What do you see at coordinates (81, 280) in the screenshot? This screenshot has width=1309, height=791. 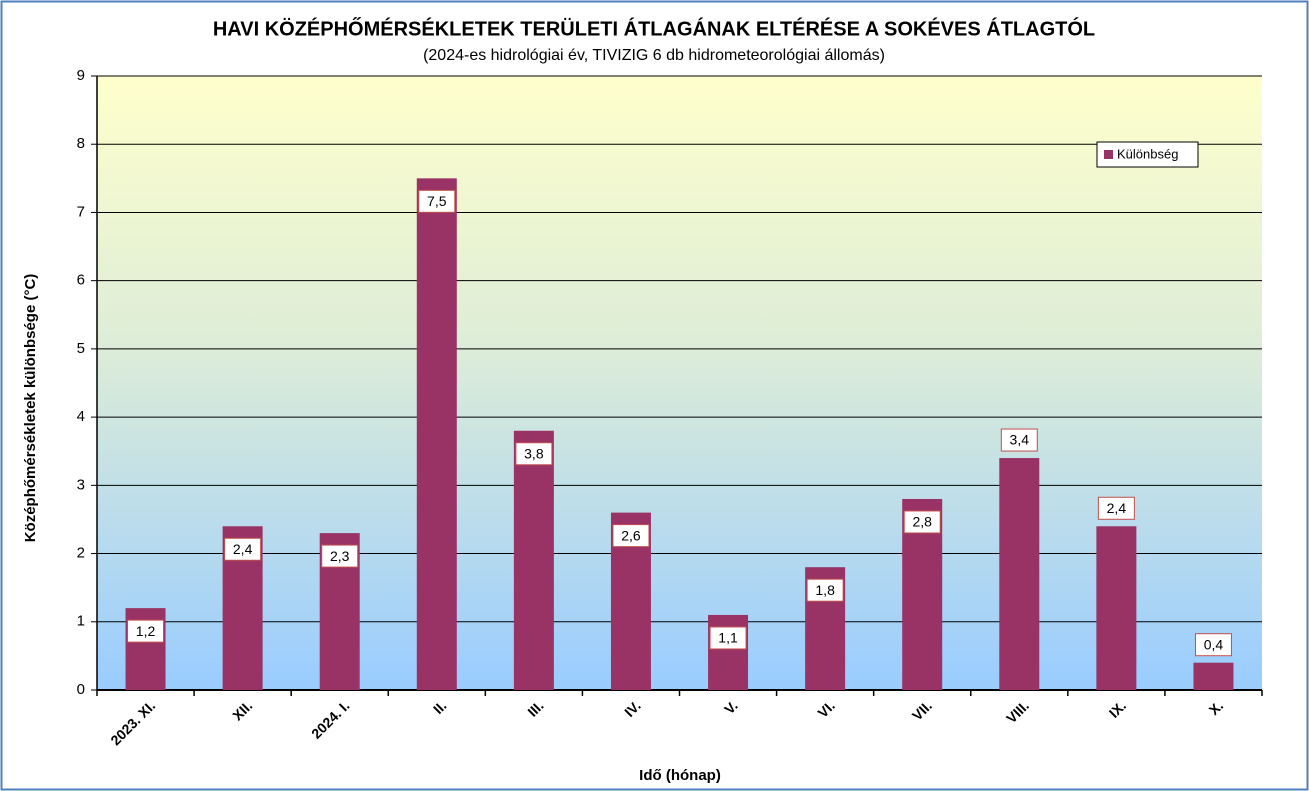 I see `y-tick-label: 6` at bounding box center [81, 280].